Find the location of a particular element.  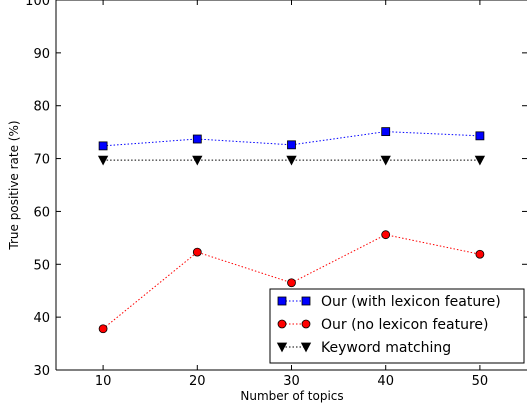

x-tick-label: 50 is located at coordinates (480, 381).